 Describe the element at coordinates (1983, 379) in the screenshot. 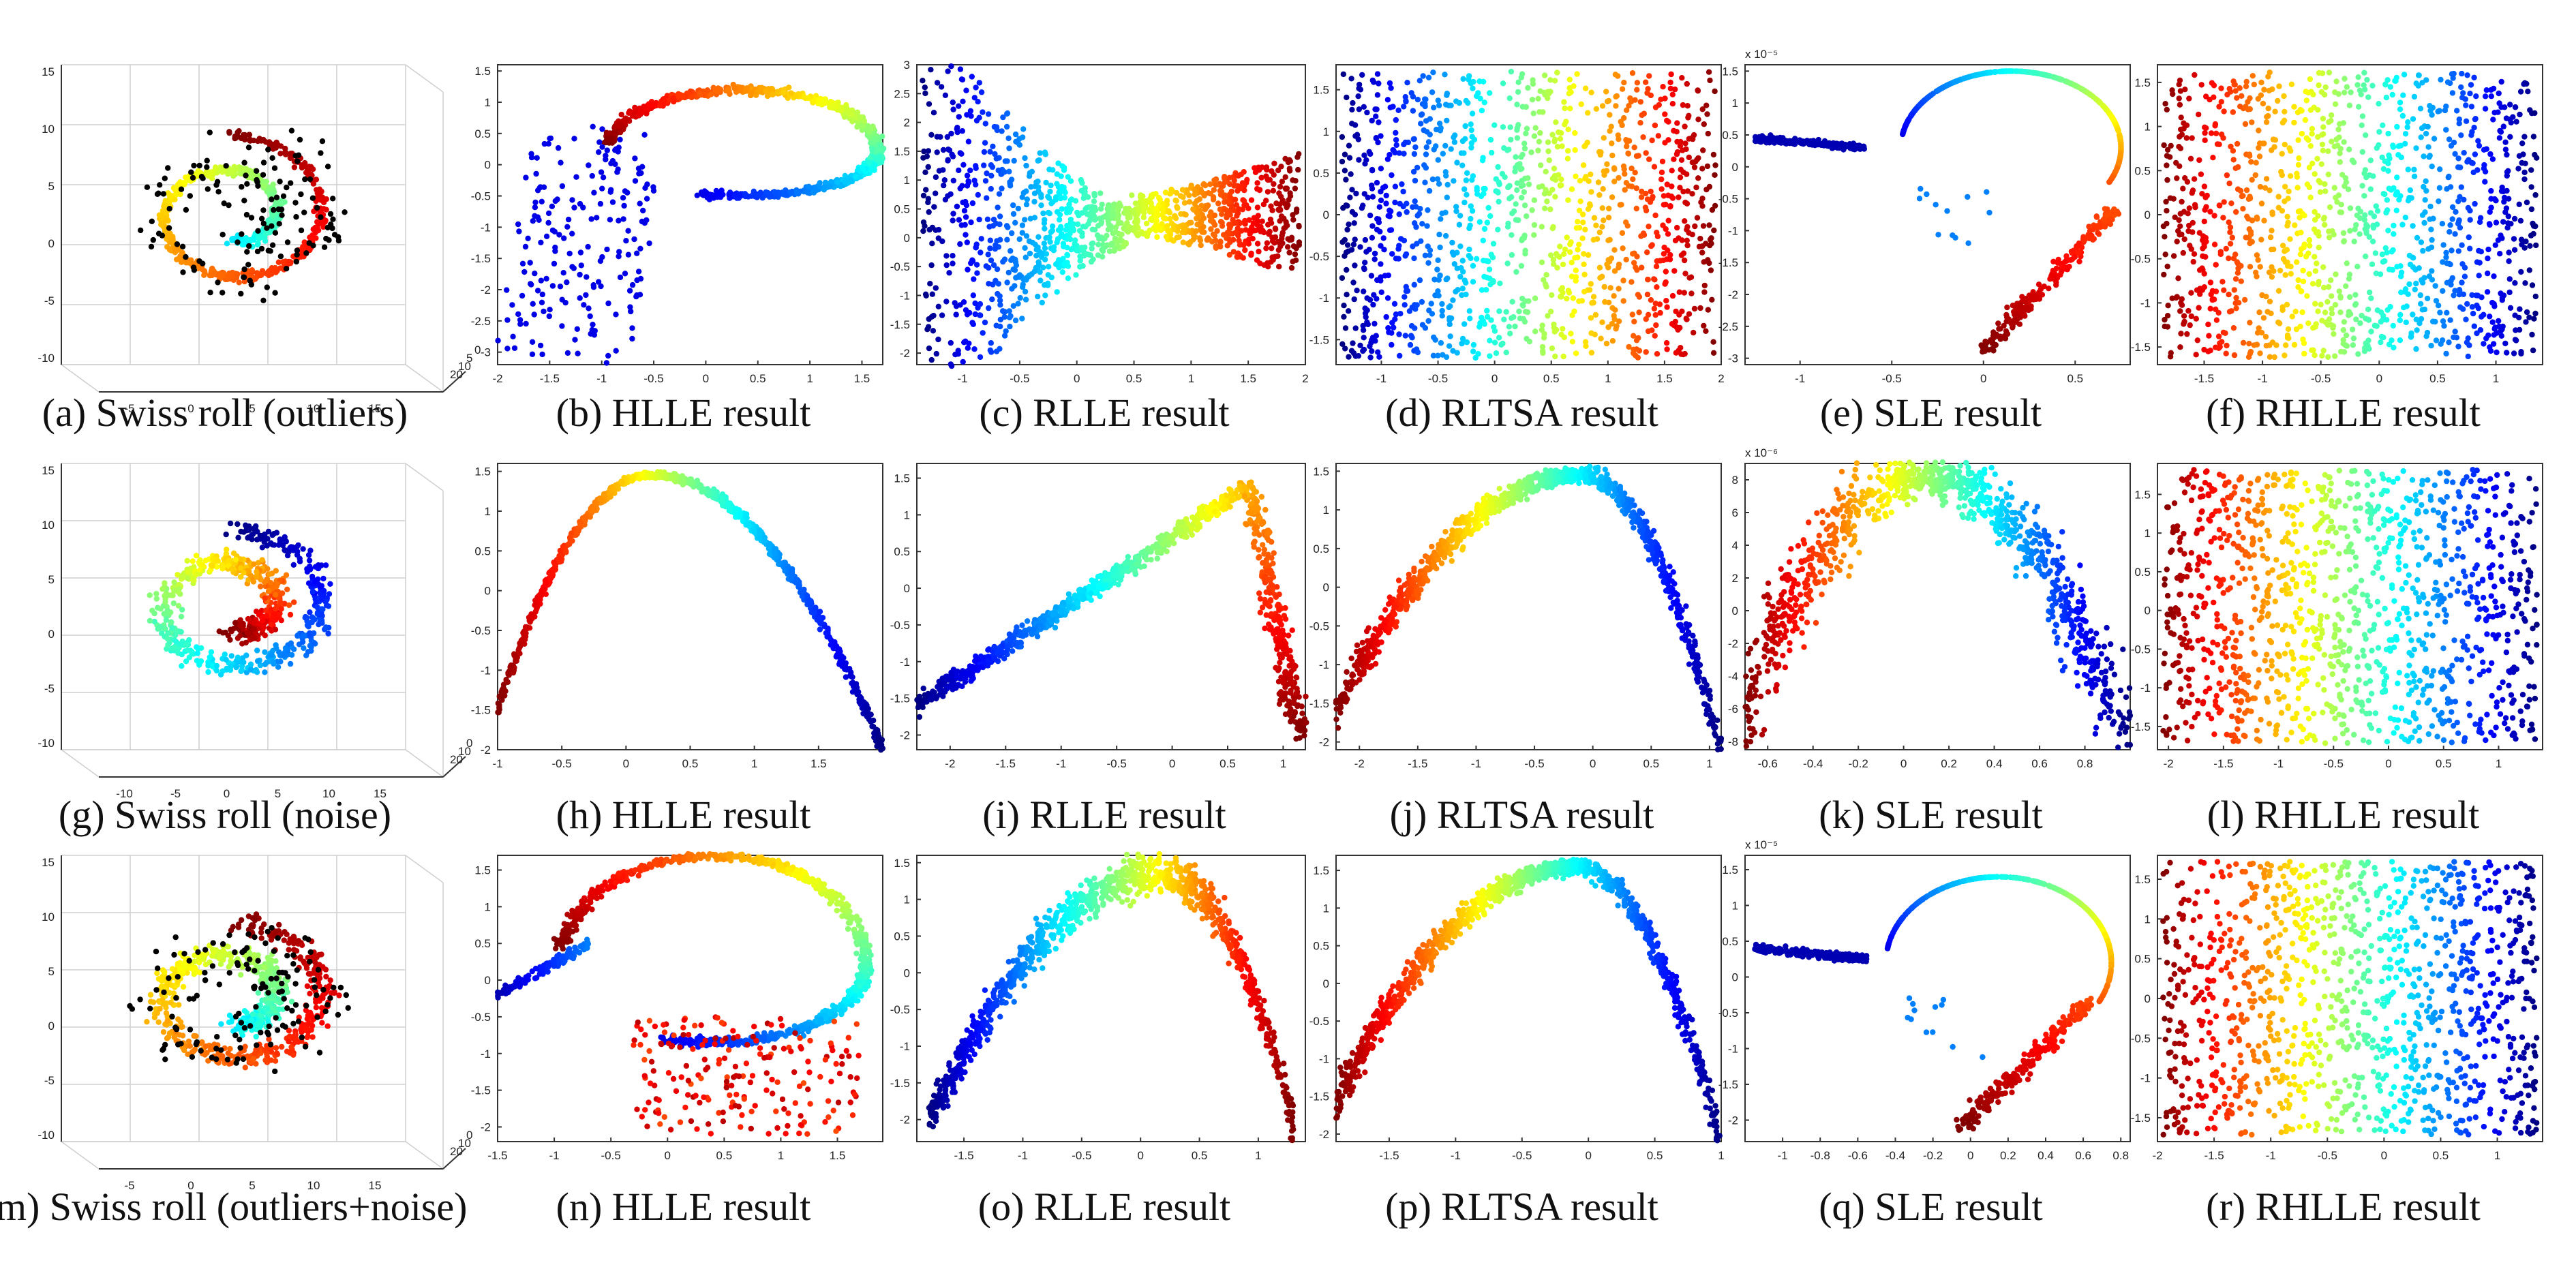

I see `xtick-label: 0` at that location.